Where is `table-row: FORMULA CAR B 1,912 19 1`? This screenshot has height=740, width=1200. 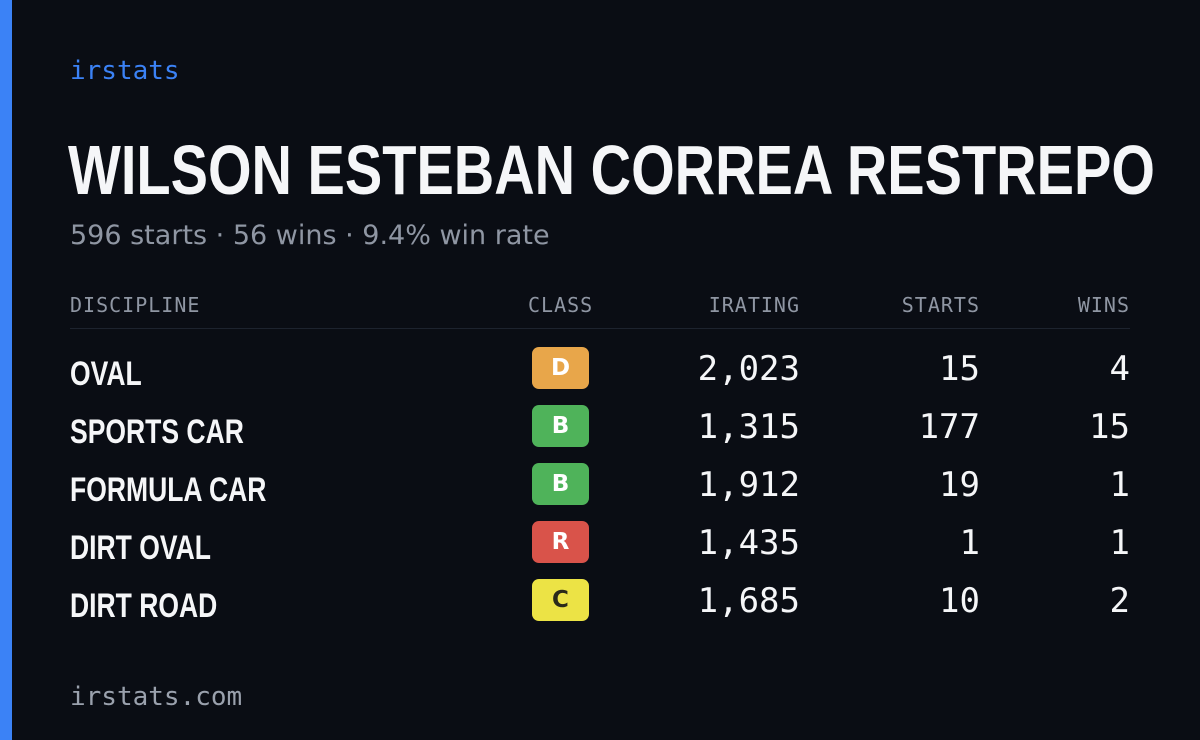 table-row: FORMULA CAR B 1,912 19 1 is located at coordinates (600, 490).